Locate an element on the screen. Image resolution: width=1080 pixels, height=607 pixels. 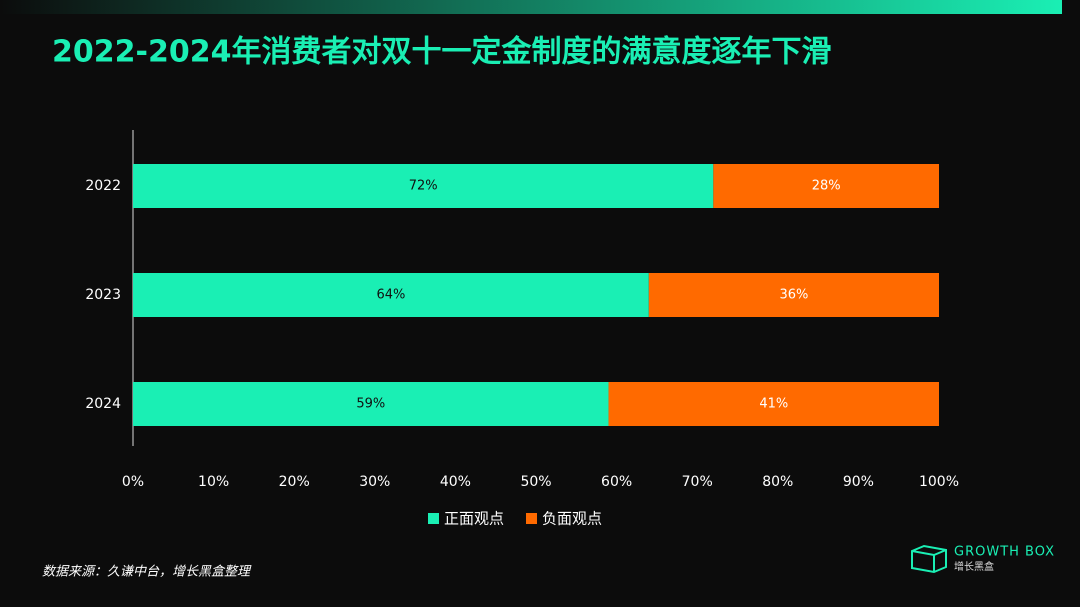
x-tick-label: 20% is located at coordinates (294, 482).